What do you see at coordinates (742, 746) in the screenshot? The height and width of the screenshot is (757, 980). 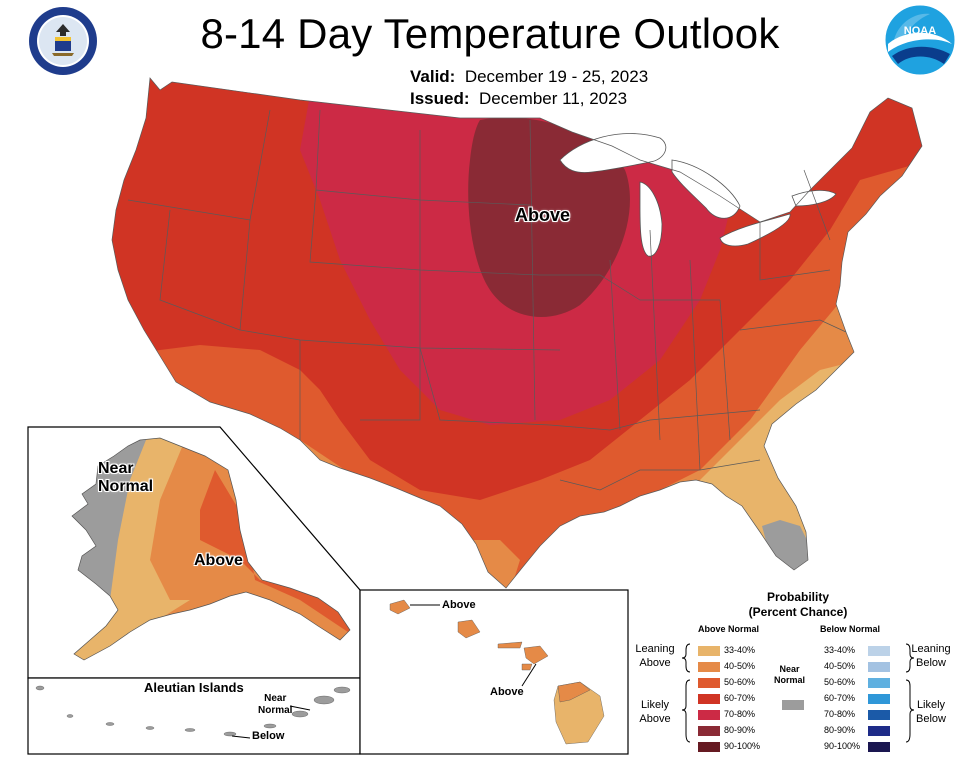 I see `above-bin-label: 90-100%` at bounding box center [742, 746].